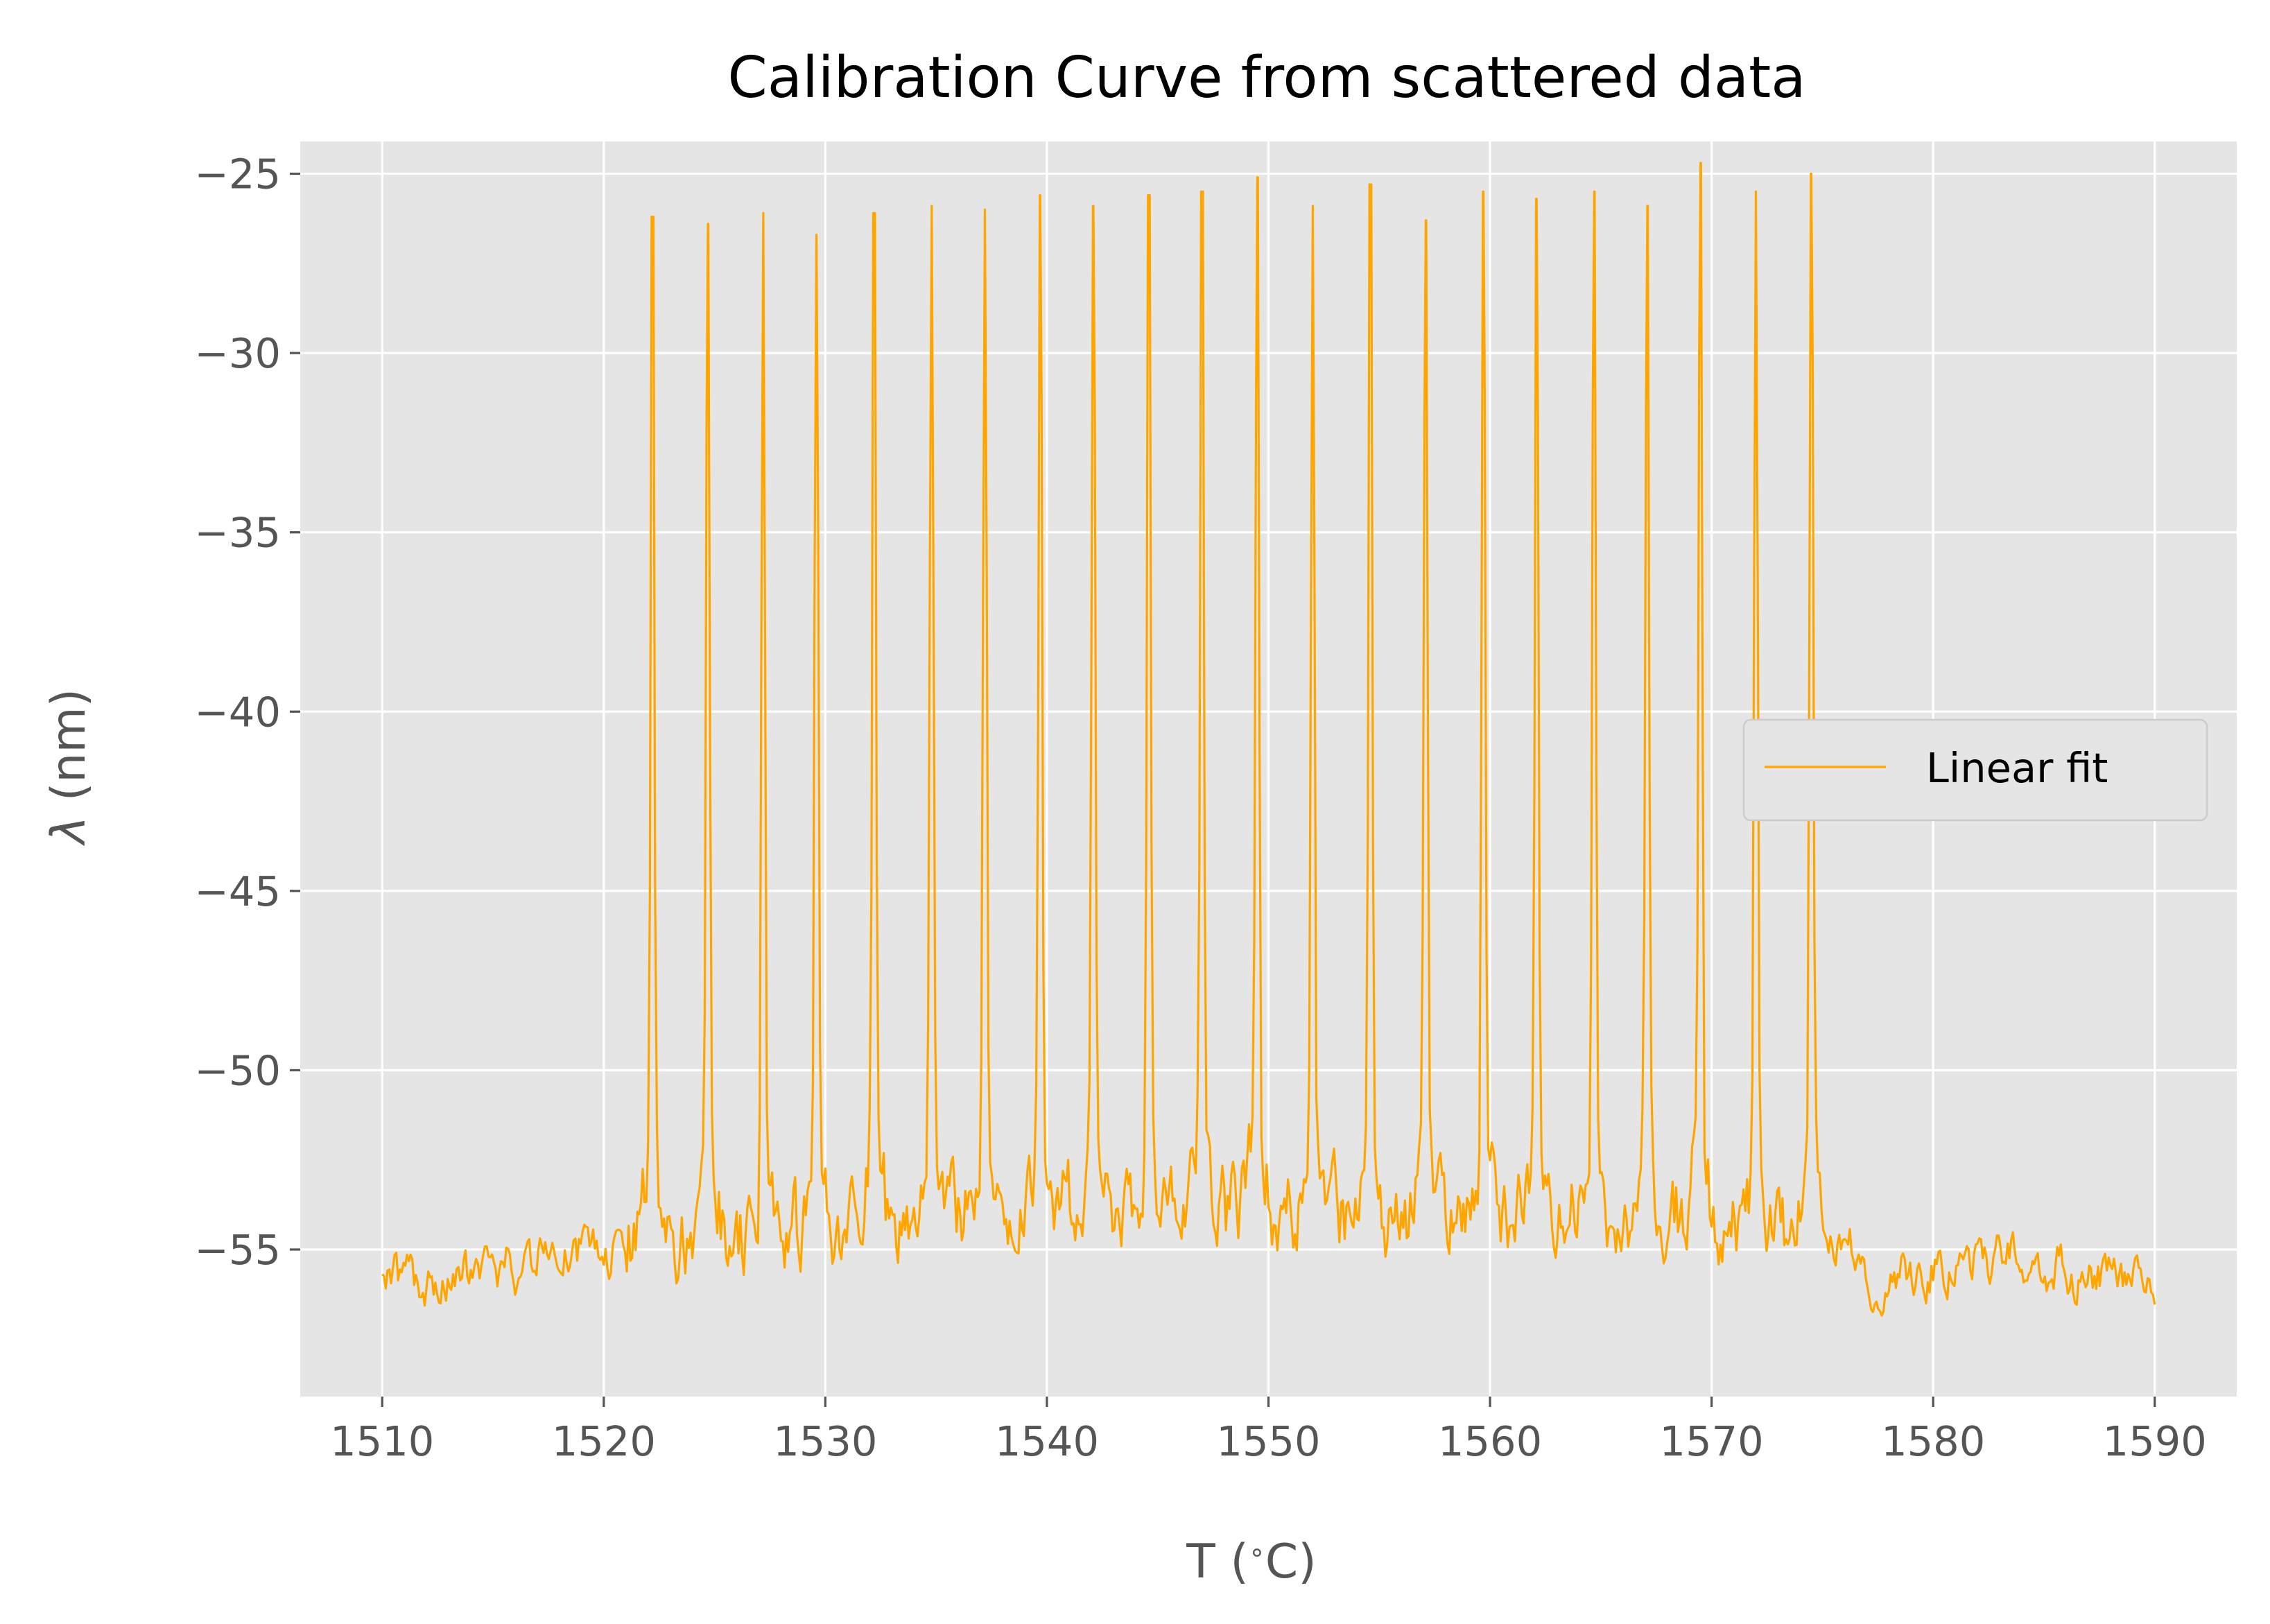 Image resolution: width=2270 pixels, height=1624 pixels. What do you see at coordinates (1217, 1562) in the screenshot?
I see `x-axis-label-text: T (` at bounding box center [1217, 1562].